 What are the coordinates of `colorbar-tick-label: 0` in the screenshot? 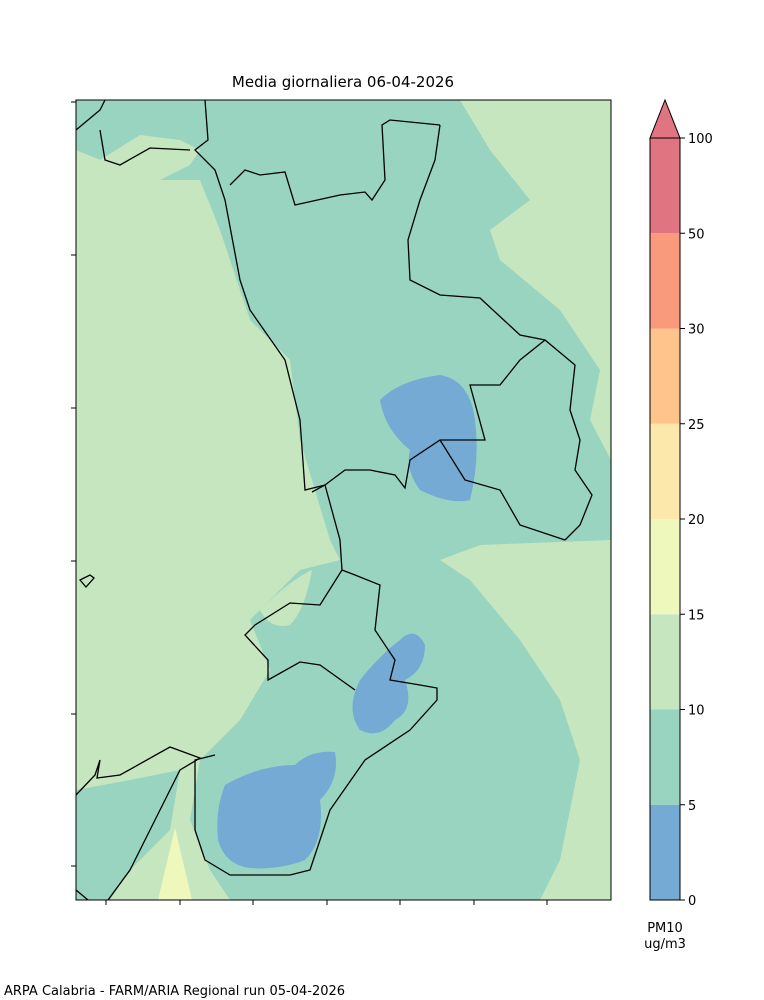 It's located at (692, 901).